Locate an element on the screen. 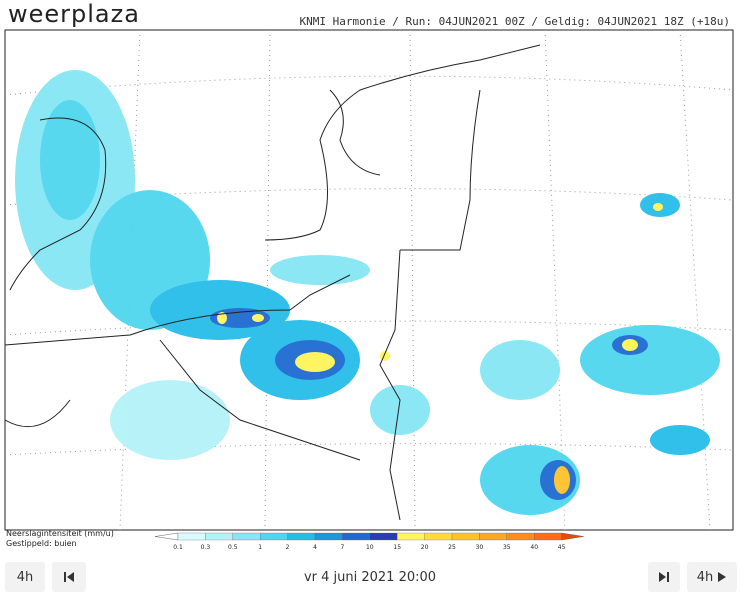  next-icon is located at coordinates (664, 577).